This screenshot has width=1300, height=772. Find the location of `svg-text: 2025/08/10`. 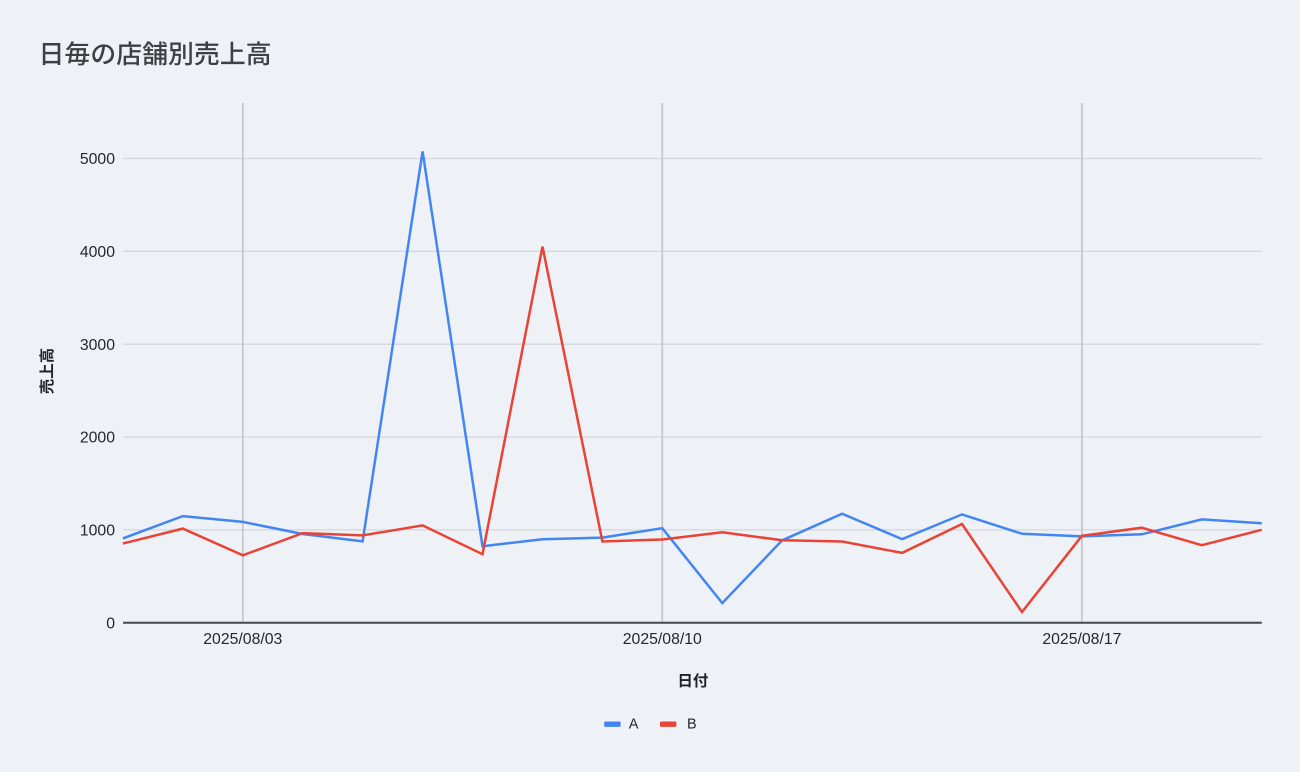

svg-text: 2025/08/10 is located at coordinates (662, 639).